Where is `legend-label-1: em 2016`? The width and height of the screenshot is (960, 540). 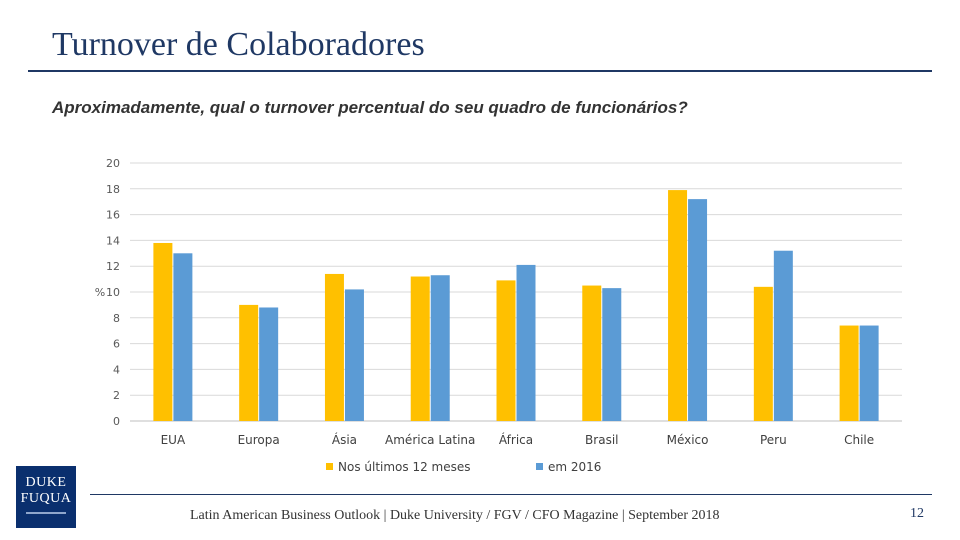 legend-label-1: em 2016 is located at coordinates (574, 467).